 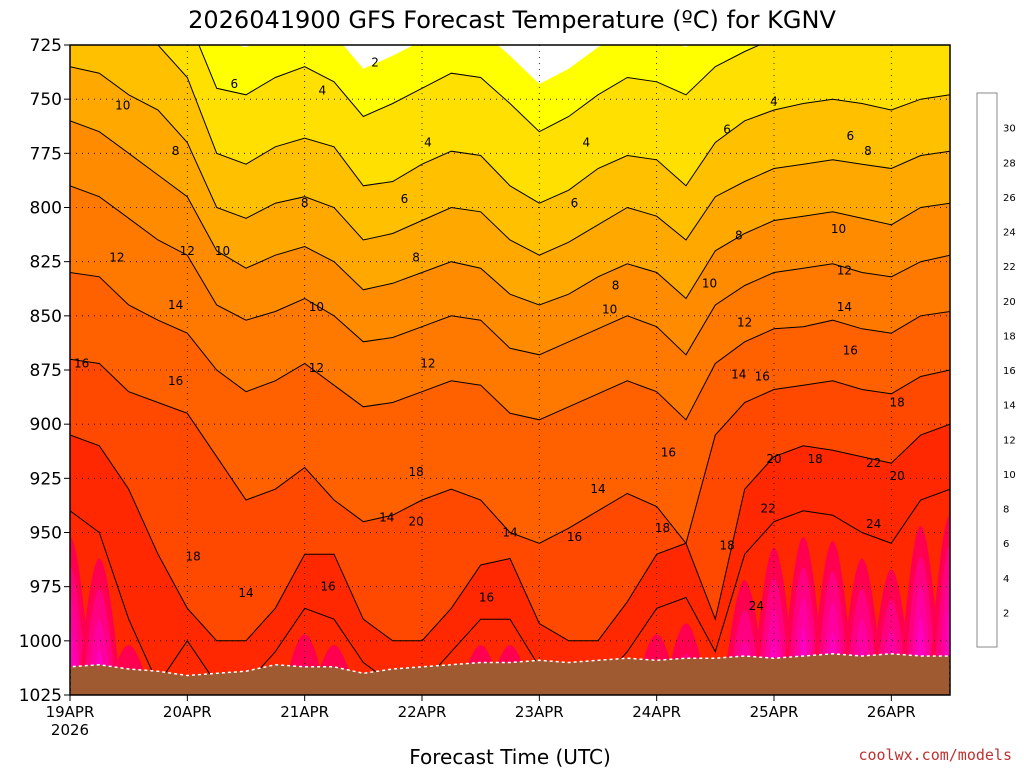 I want to click on colorbar-label: 16, so click(x=1009, y=371).